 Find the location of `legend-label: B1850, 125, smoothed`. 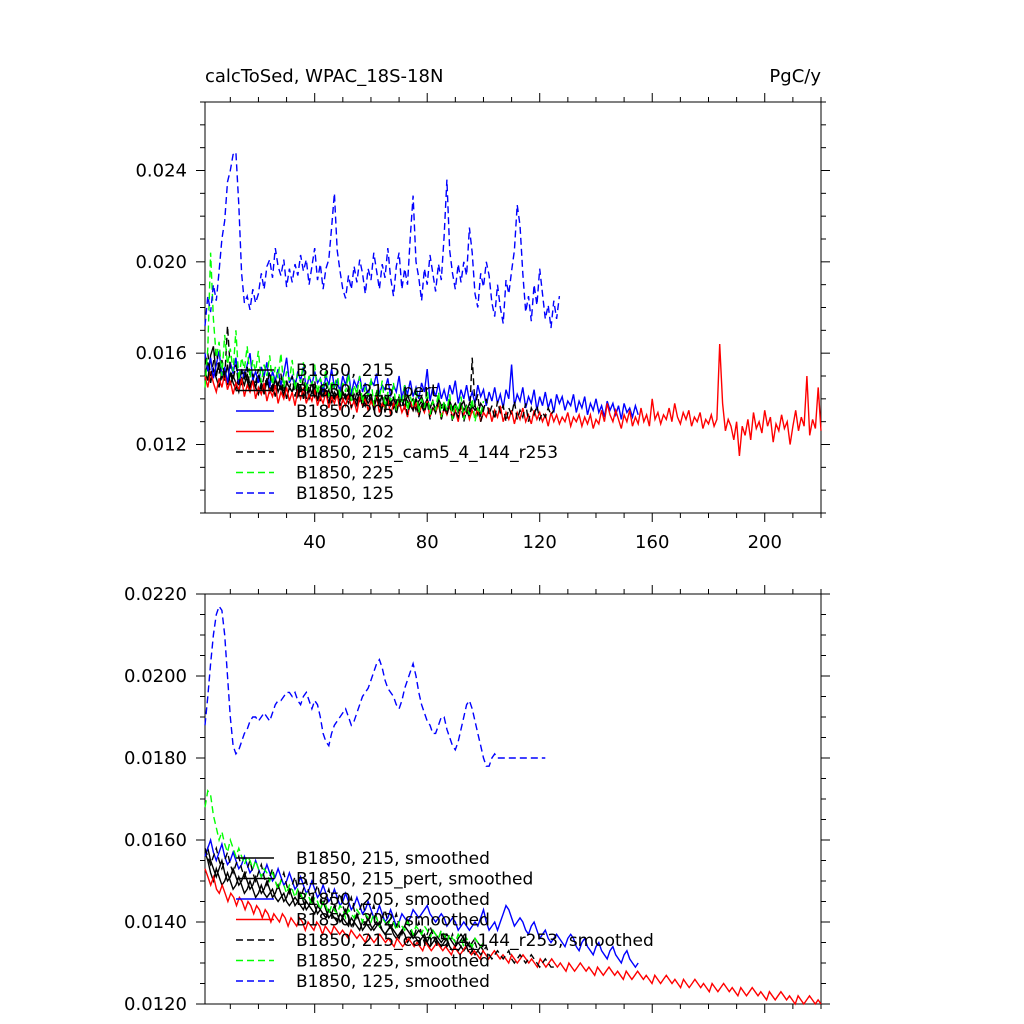

legend-label: B1850, 125, smoothed is located at coordinates (393, 982).